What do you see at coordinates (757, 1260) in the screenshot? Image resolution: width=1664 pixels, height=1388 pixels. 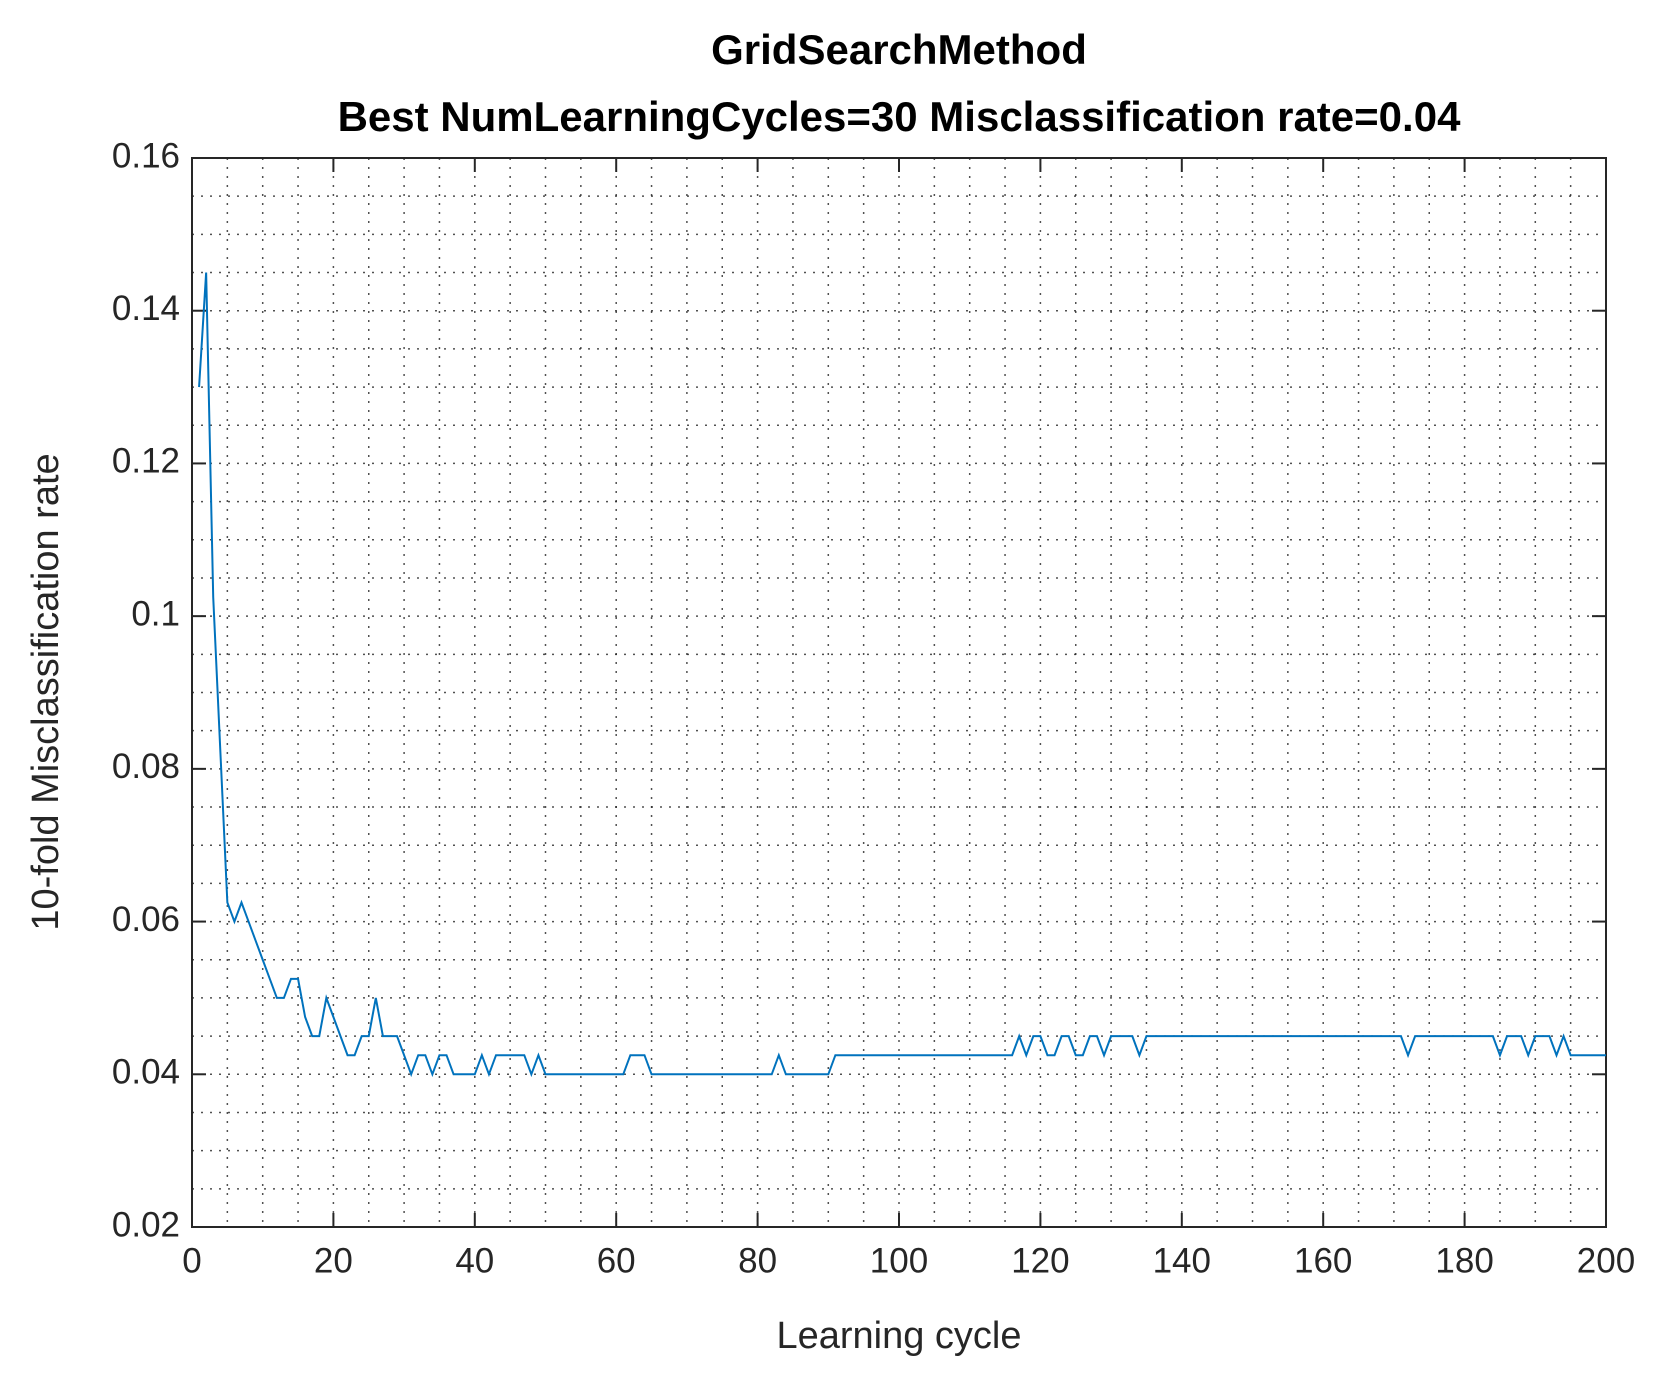 I see `x-tick-label: 80` at bounding box center [757, 1260].